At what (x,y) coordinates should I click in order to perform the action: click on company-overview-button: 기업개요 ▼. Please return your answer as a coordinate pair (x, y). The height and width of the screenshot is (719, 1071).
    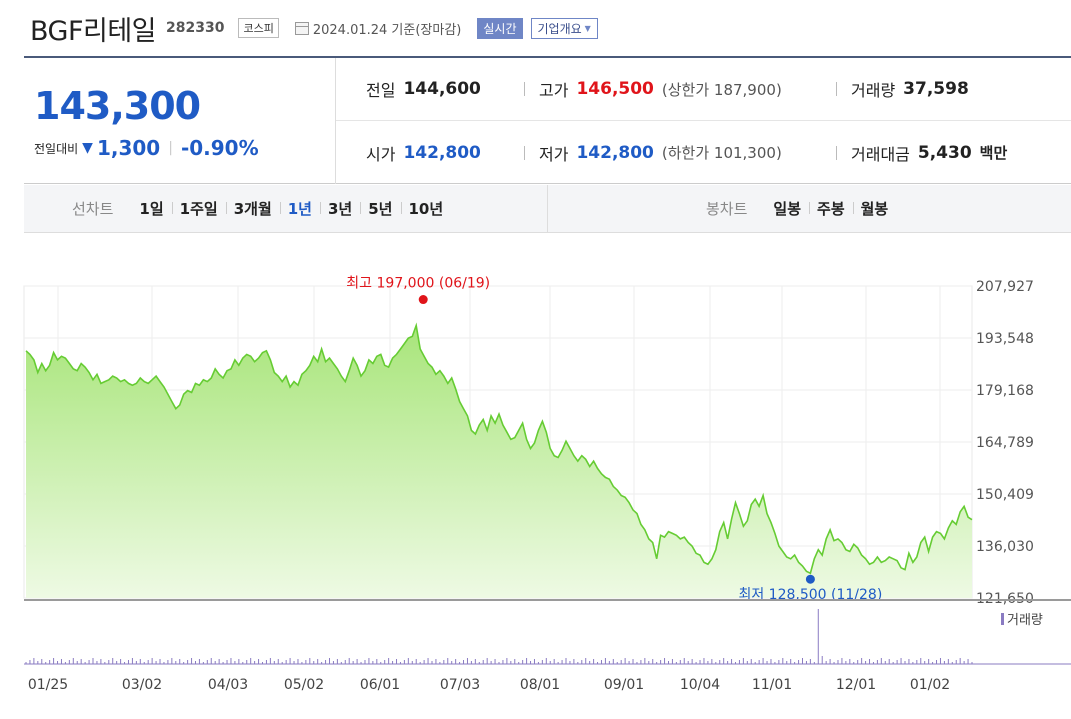
    Looking at the image, I should click on (564, 28).